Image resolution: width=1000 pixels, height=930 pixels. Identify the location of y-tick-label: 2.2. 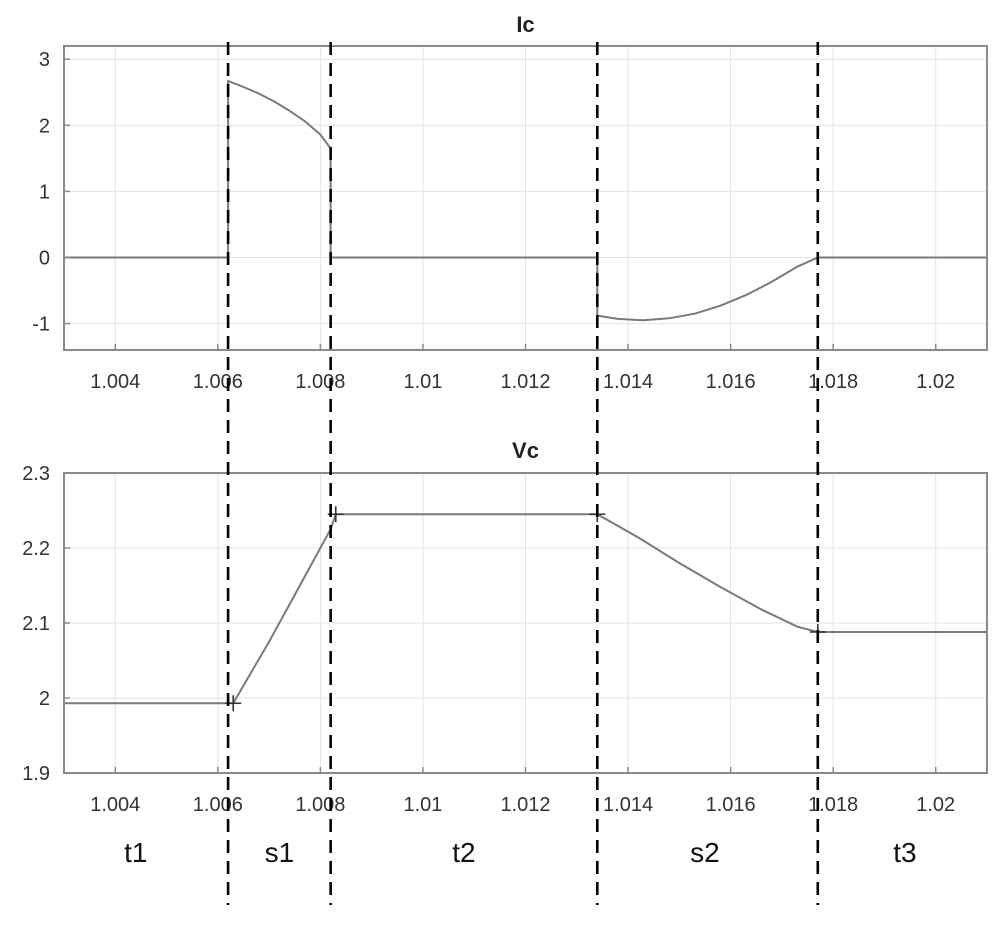
(36, 549).